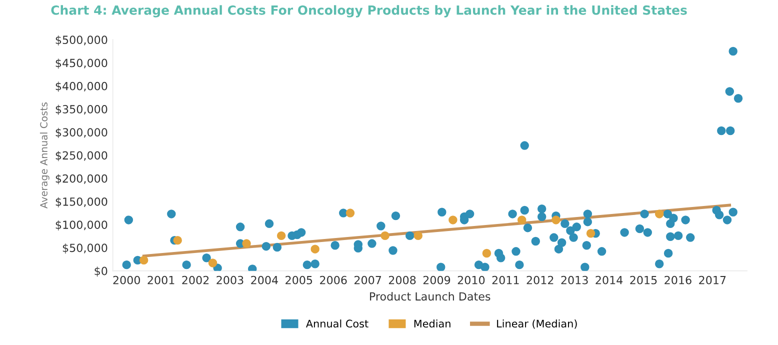 This screenshot has height=345, width=778. I want to click on x-axis-title: Product Launch Dates, so click(430, 296).